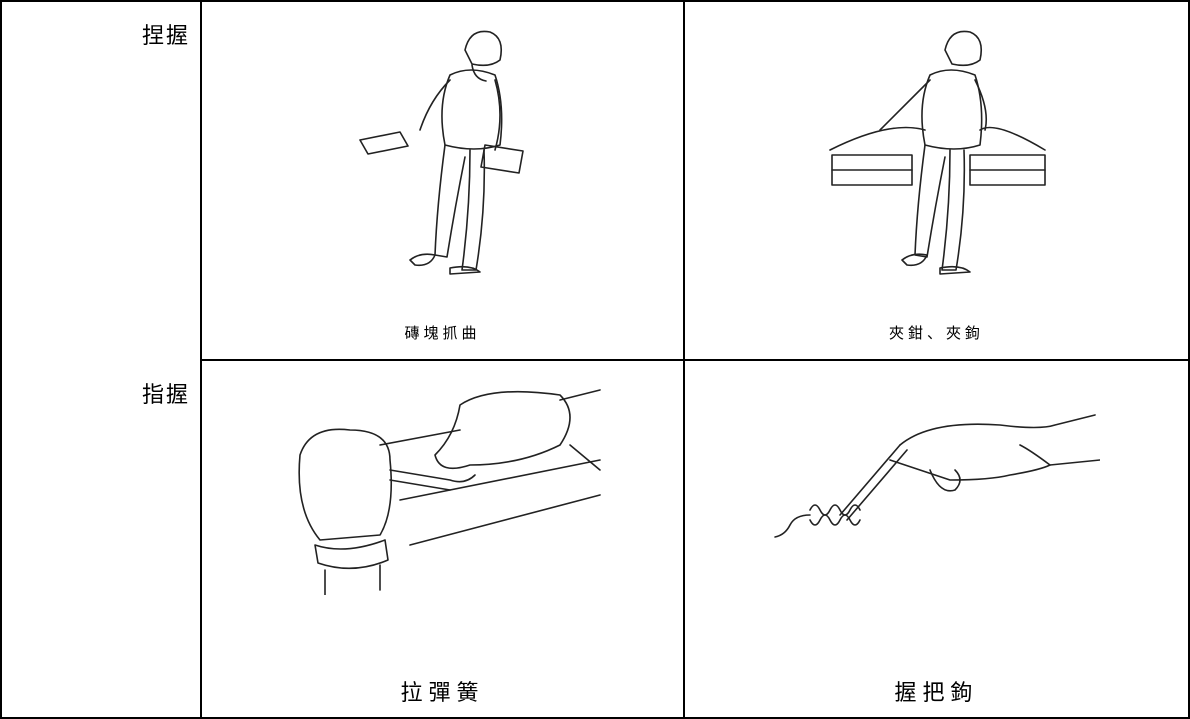  I want to click on illustration-handle-hook, so click(937, 476).